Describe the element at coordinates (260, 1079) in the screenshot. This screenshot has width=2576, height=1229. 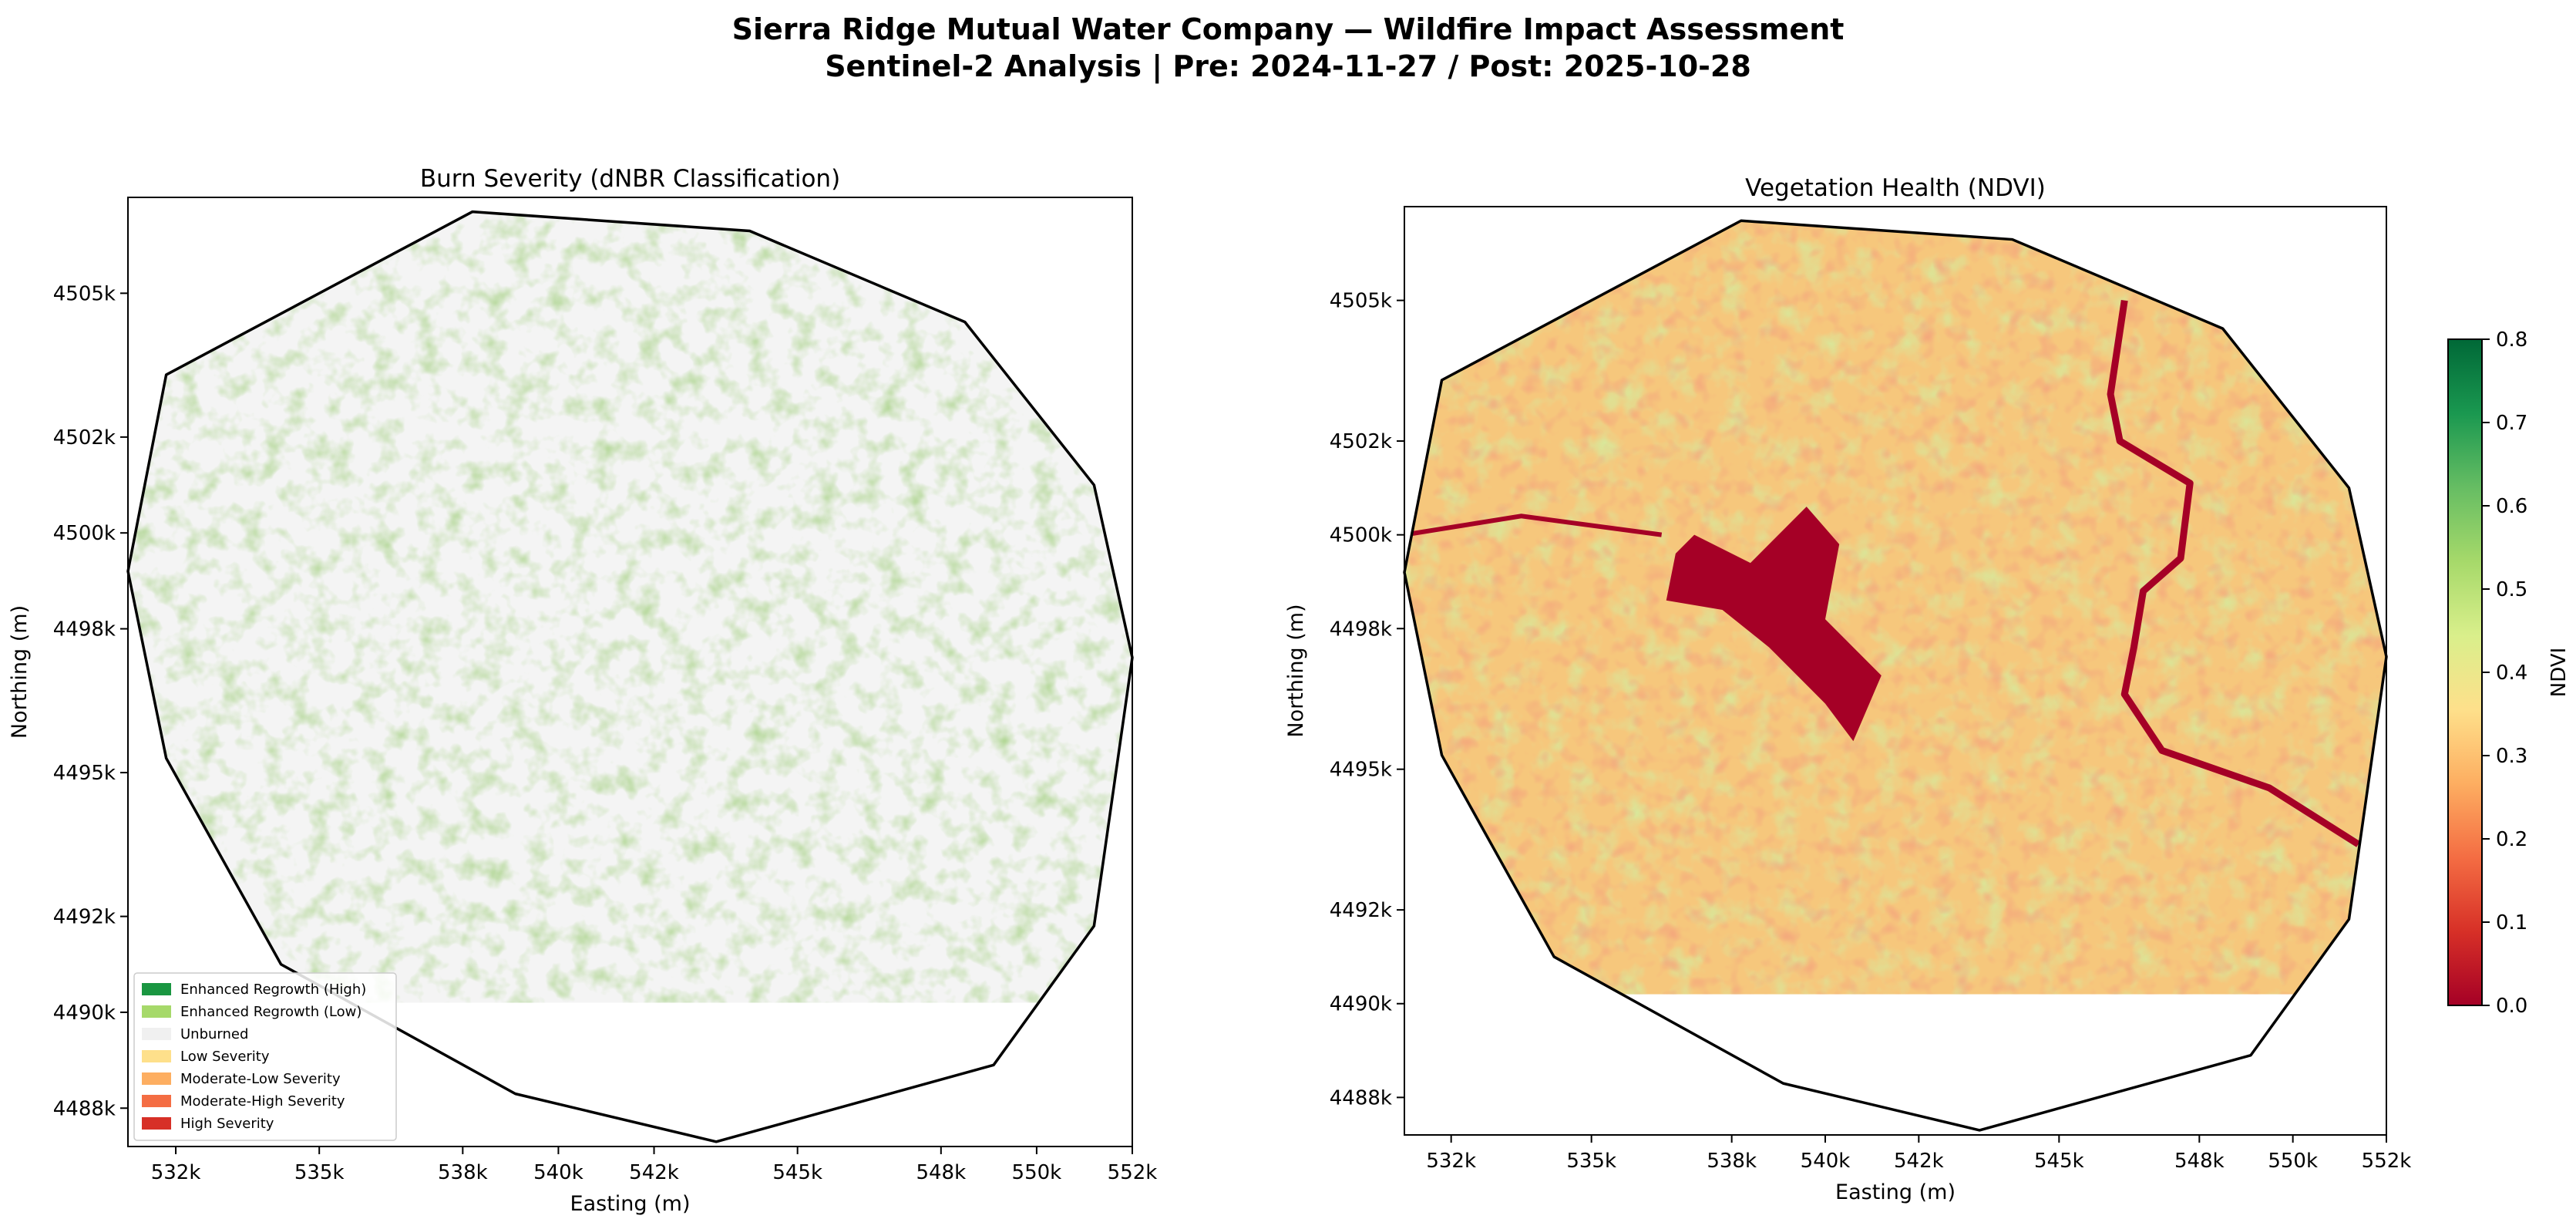
I see `legend-label: Moderate-Low Severity` at that location.